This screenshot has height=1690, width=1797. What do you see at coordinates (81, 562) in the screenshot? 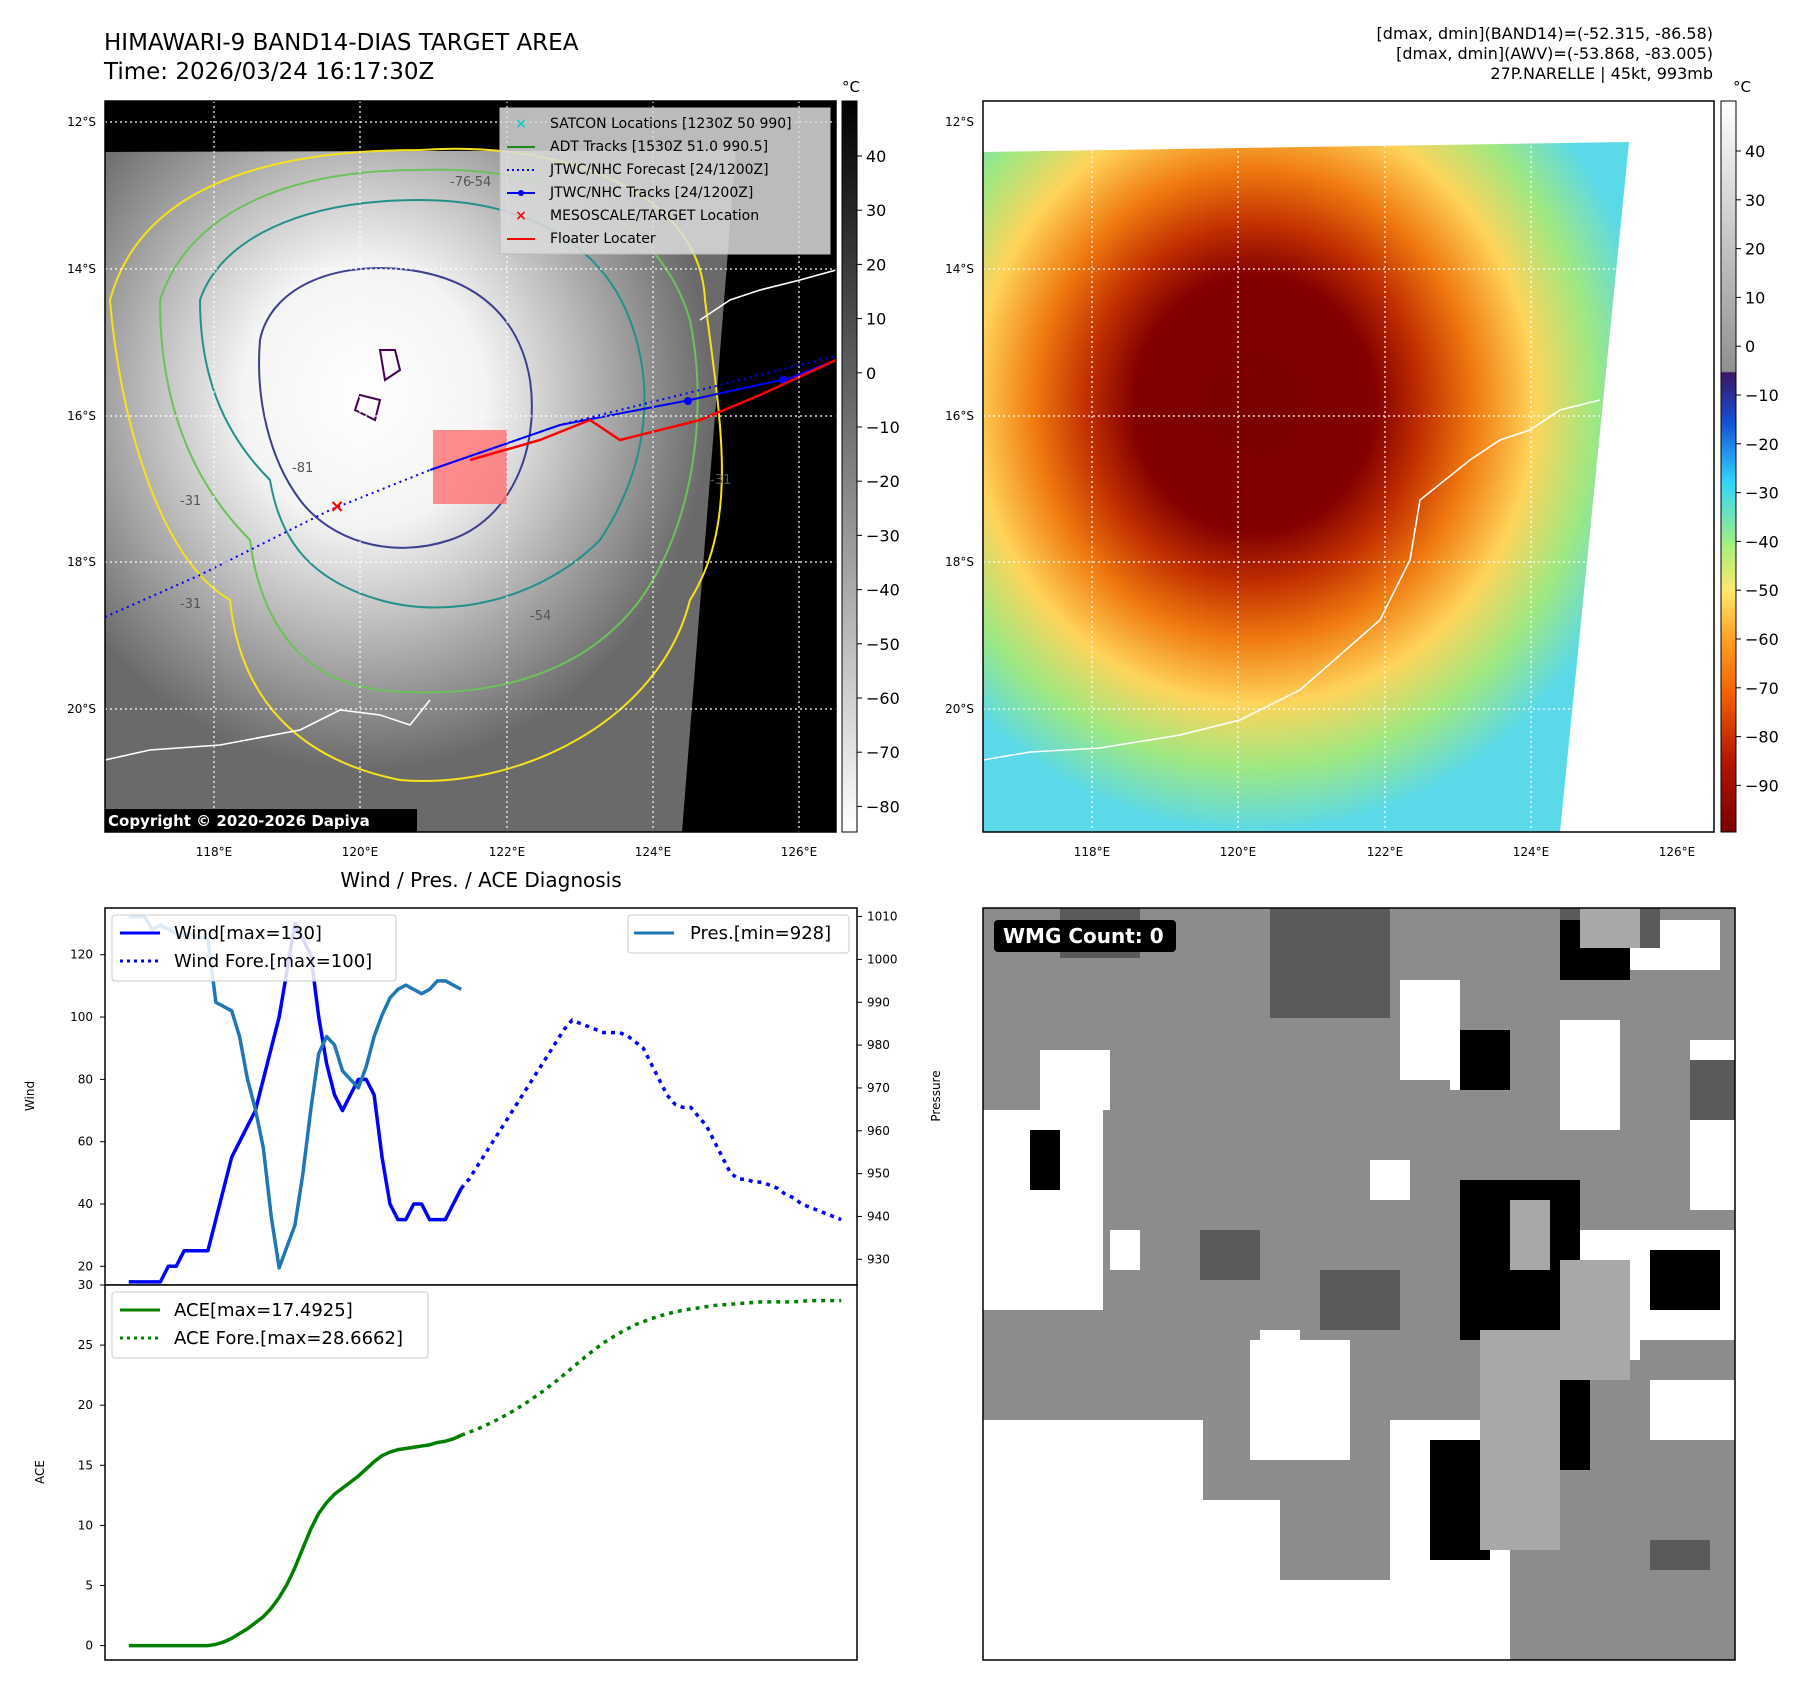
I see `lat-label: 18°S` at bounding box center [81, 562].